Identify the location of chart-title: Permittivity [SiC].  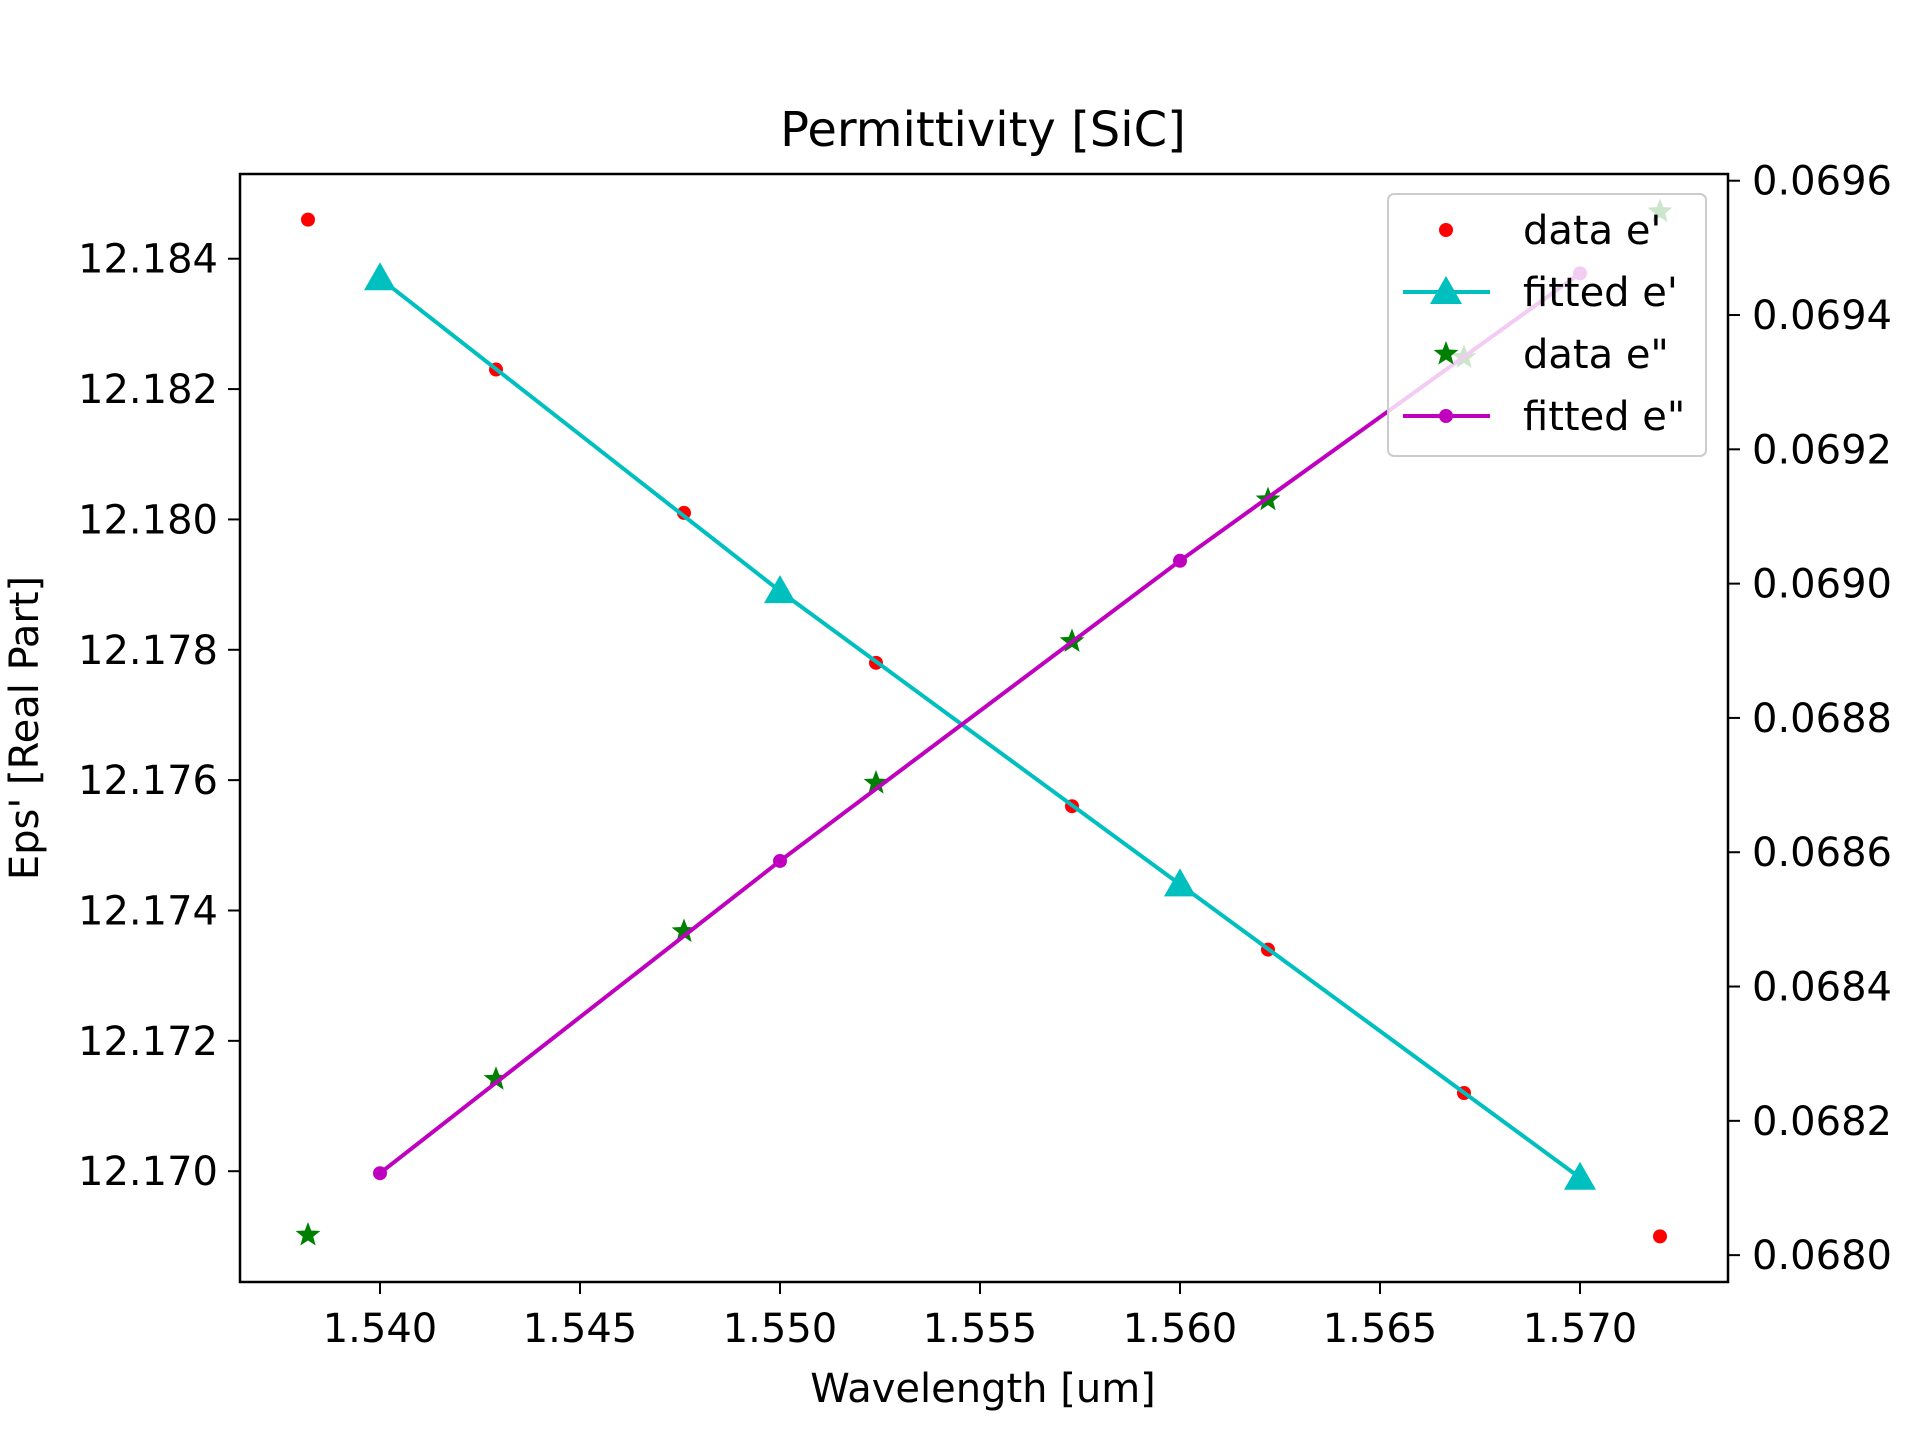
(983, 130).